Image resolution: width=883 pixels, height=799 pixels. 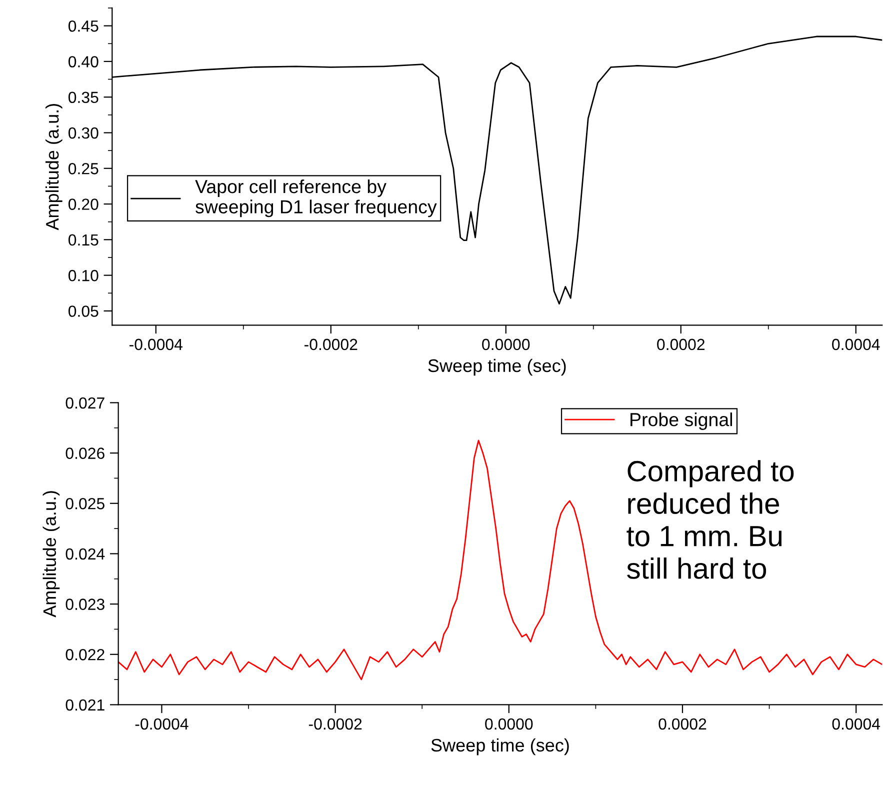 I want to click on y-tick-label: 0.40, so click(x=83, y=62).